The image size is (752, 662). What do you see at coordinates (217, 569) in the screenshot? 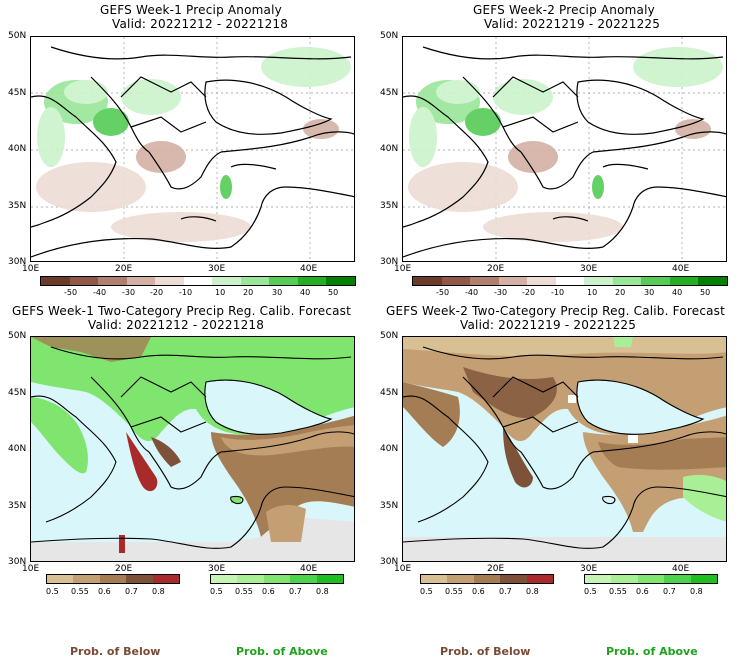
I see `panel3-lon-30e: 30E` at bounding box center [217, 569].